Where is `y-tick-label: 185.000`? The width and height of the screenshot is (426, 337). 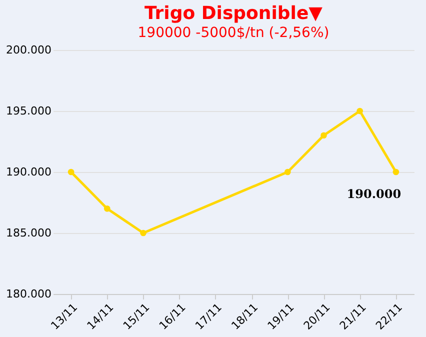 y-tick-label: 185.000 is located at coordinates (29, 233).